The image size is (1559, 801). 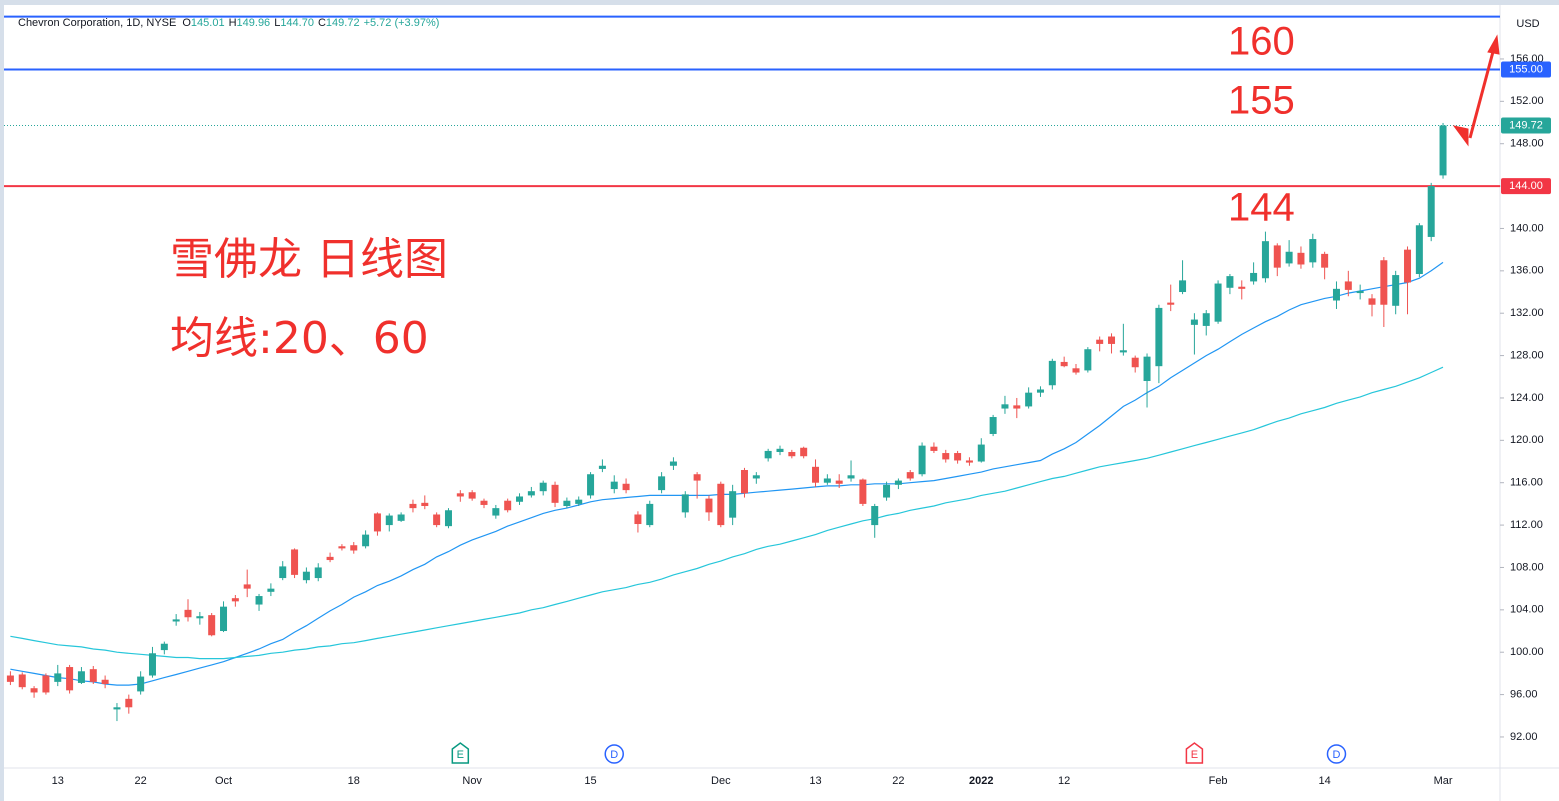 I want to click on y-tick-label: 124.00, so click(x=1527, y=398).